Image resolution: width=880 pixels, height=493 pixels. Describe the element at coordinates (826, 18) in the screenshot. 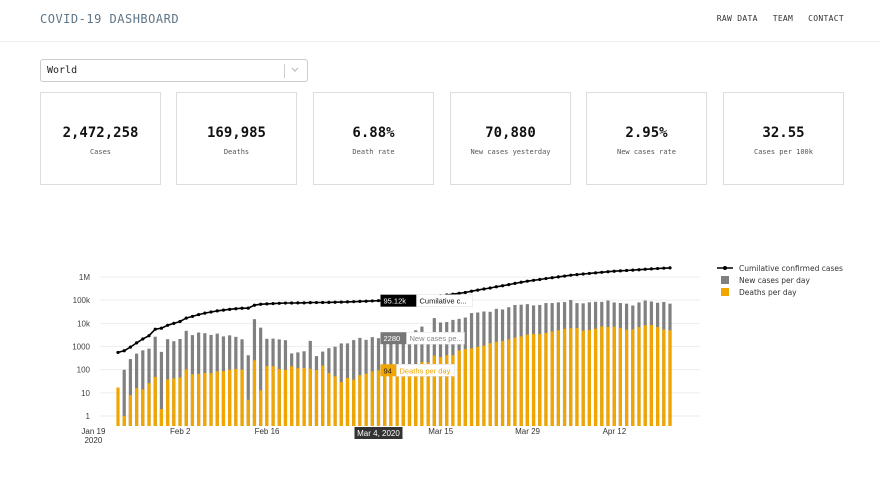

I see `nav-contact-link: CONTACT` at that location.